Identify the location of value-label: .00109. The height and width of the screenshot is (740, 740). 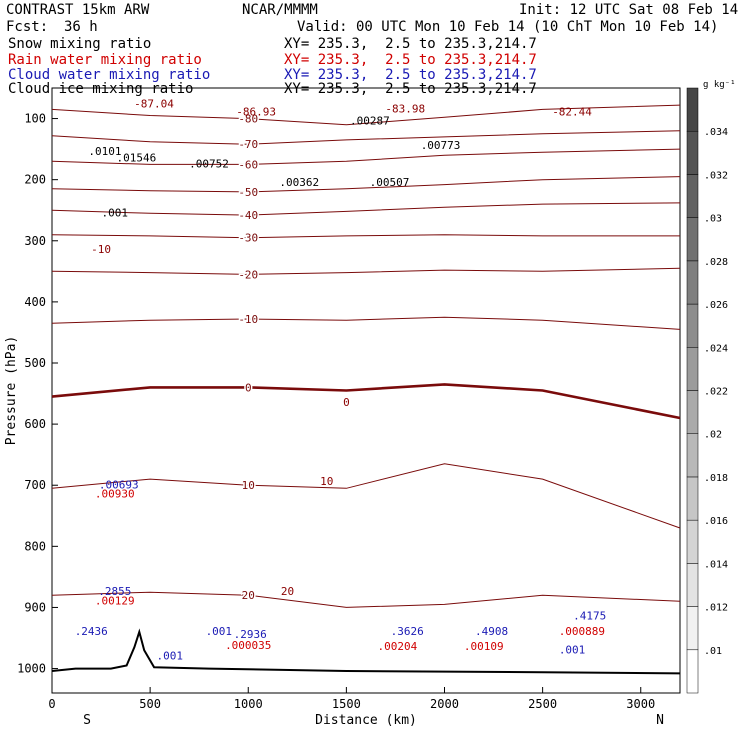
(484, 646).